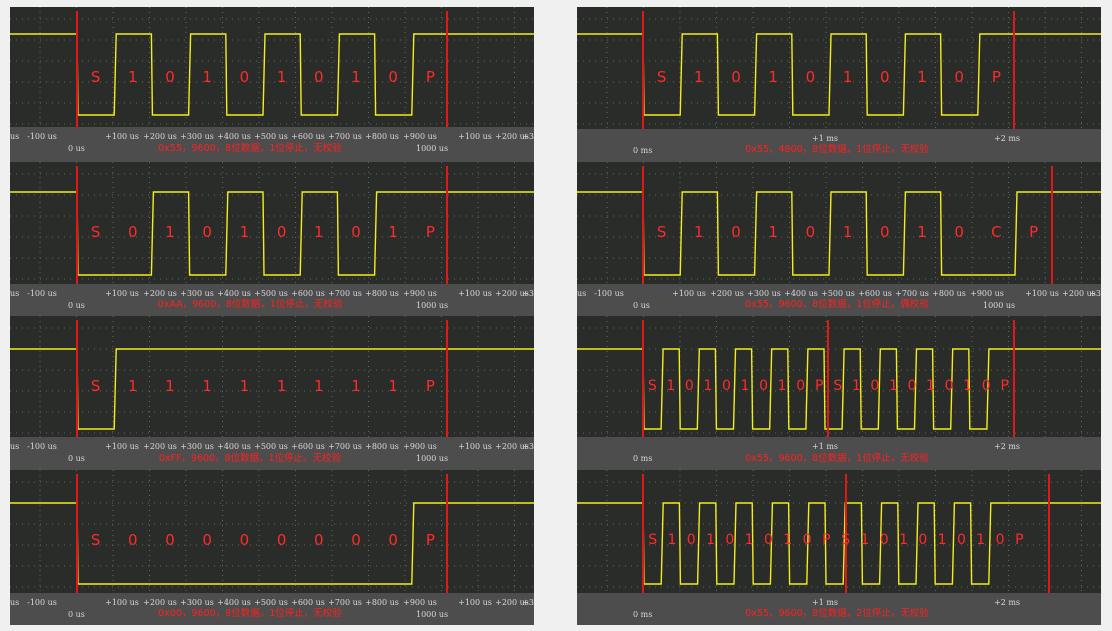  I want to click on zero-label: 0 ms, so click(643, 150).